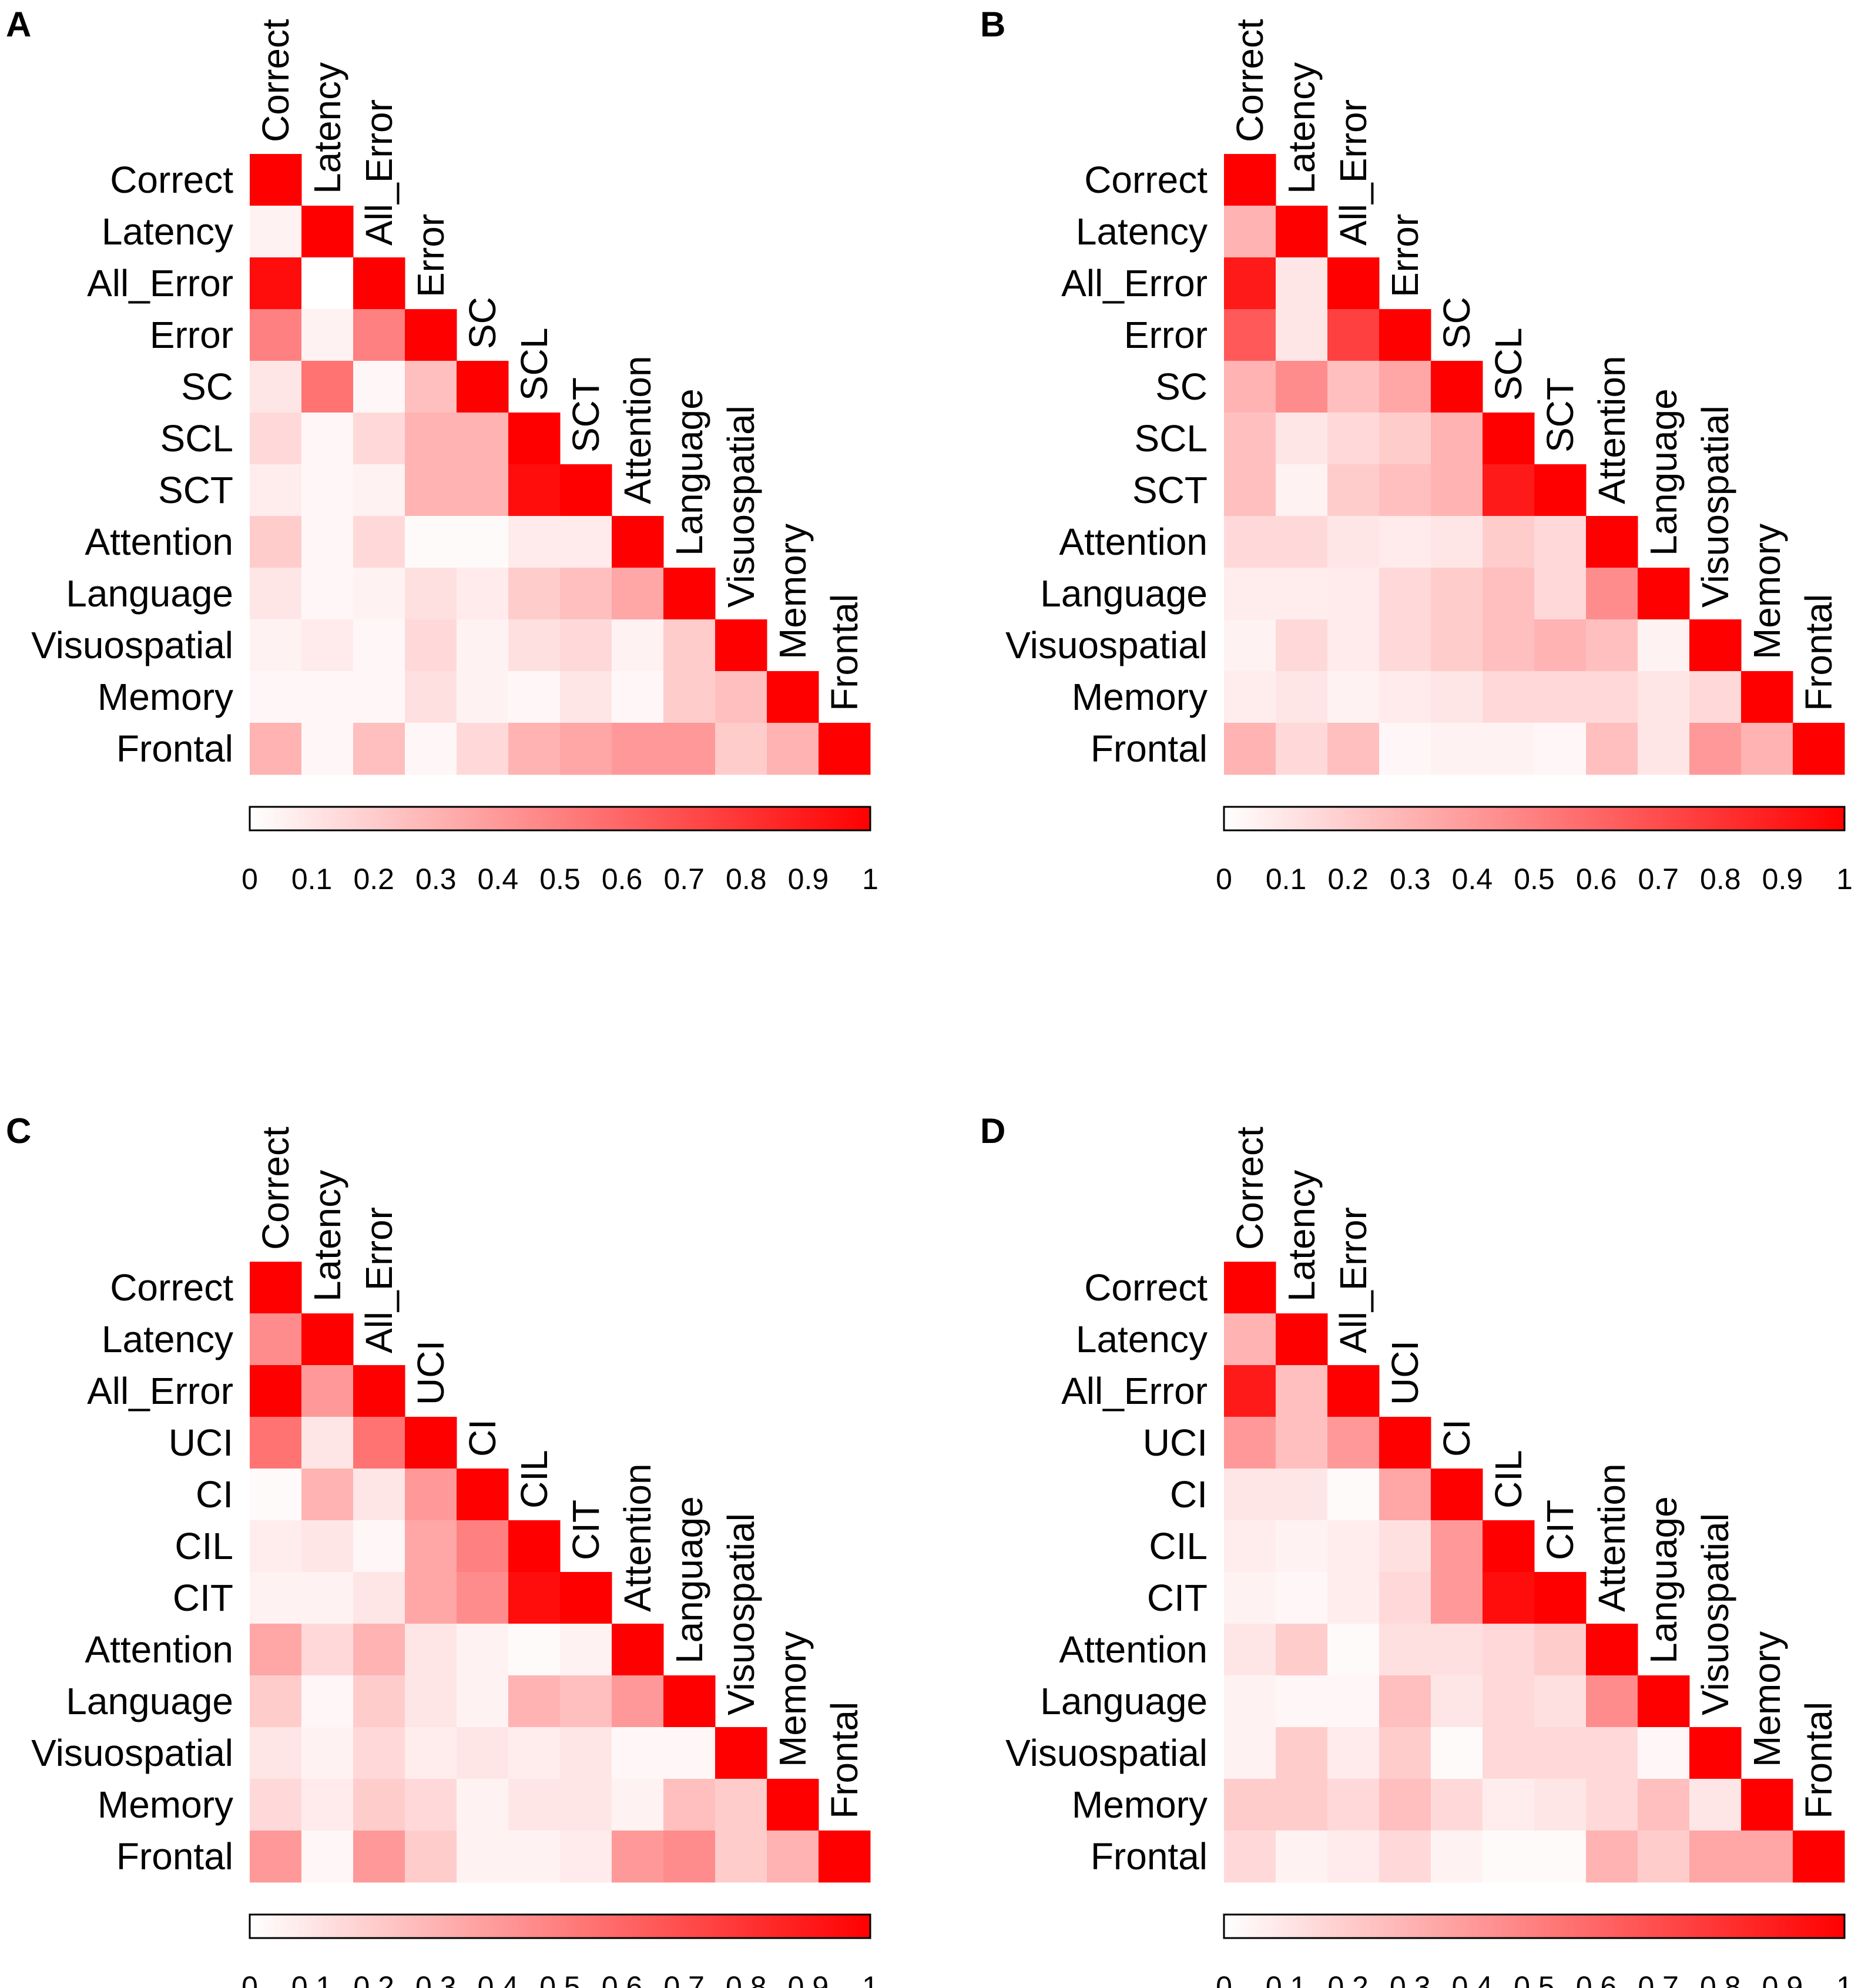  What do you see at coordinates (1715, 697) in the screenshot?
I see `heatmap-cell-memory-visuospatial` at bounding box center [1715, 697].